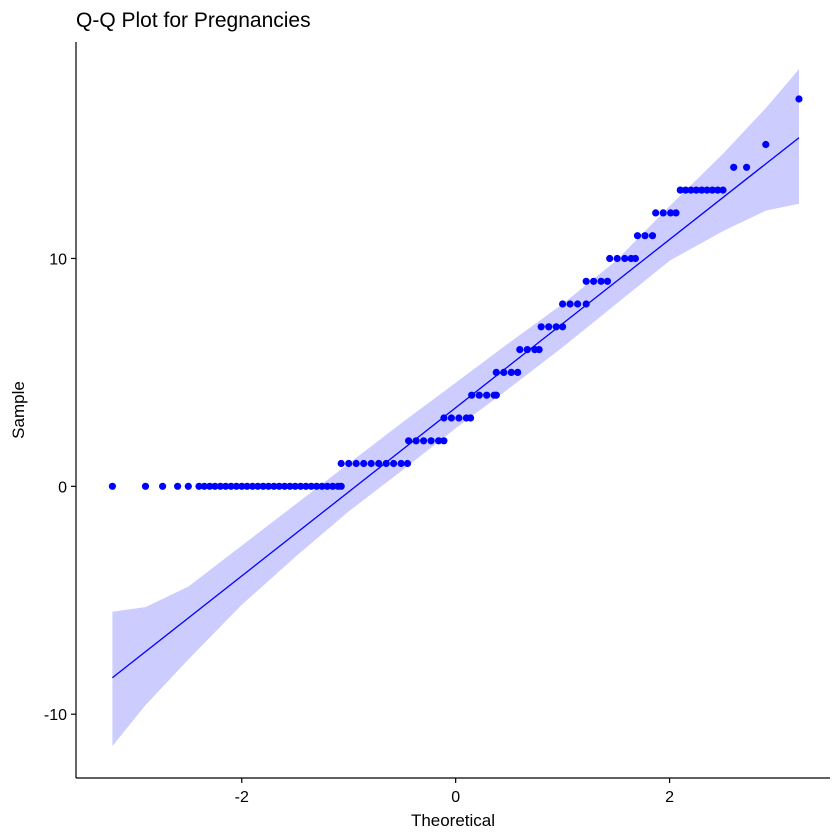 This screenshot has height=840, width=840. Describe the element at coordinates (669, 797) in the screenshot. I see `x-tick-label: 2` at that location.